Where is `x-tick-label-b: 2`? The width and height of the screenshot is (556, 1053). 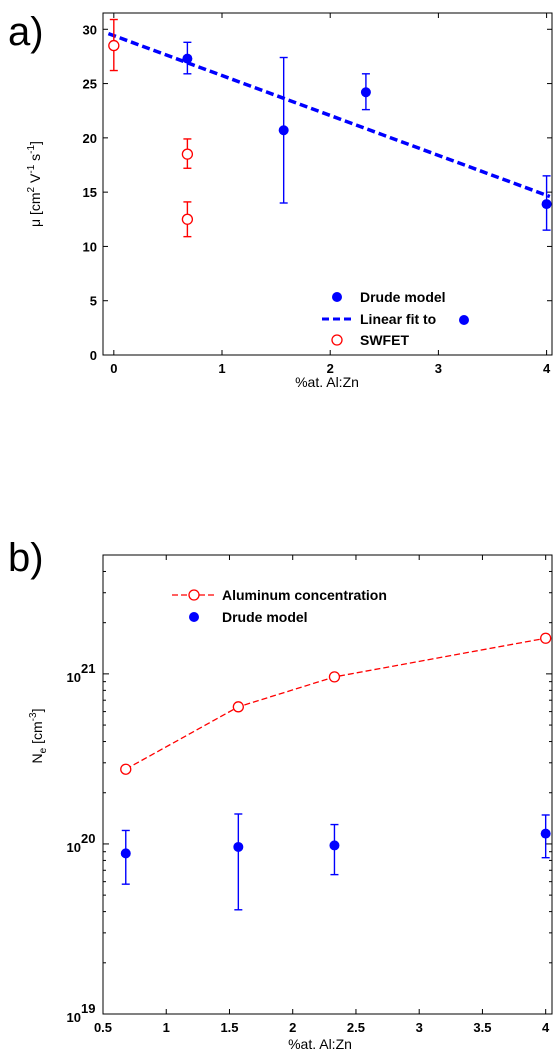 x-tick-label-b: 2 is located at coordinates (292, 1027).